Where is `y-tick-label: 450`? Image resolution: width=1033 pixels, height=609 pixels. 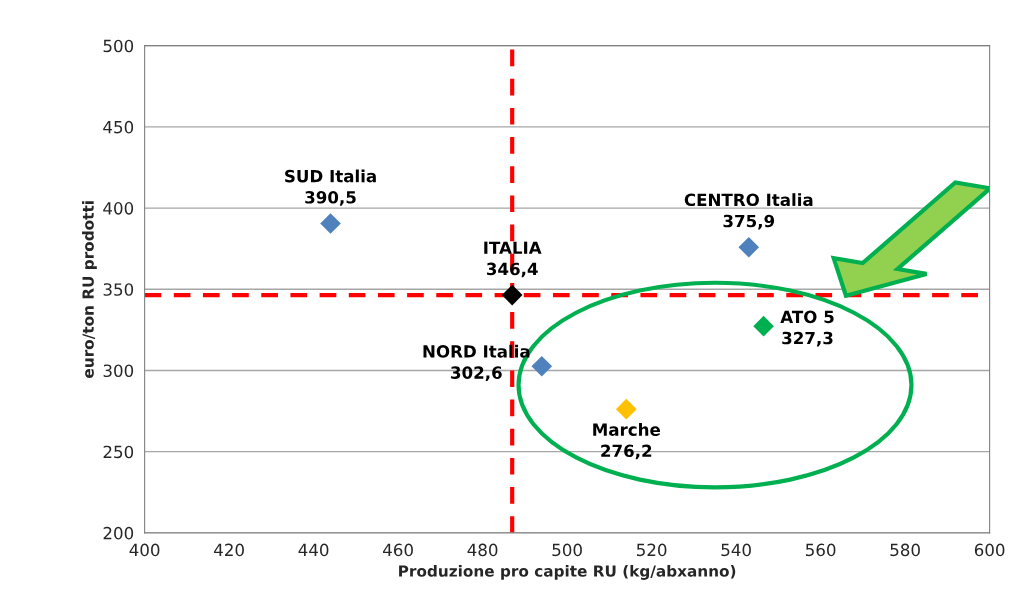
y-tick-label: 450 is located at coordinates (118, 127).